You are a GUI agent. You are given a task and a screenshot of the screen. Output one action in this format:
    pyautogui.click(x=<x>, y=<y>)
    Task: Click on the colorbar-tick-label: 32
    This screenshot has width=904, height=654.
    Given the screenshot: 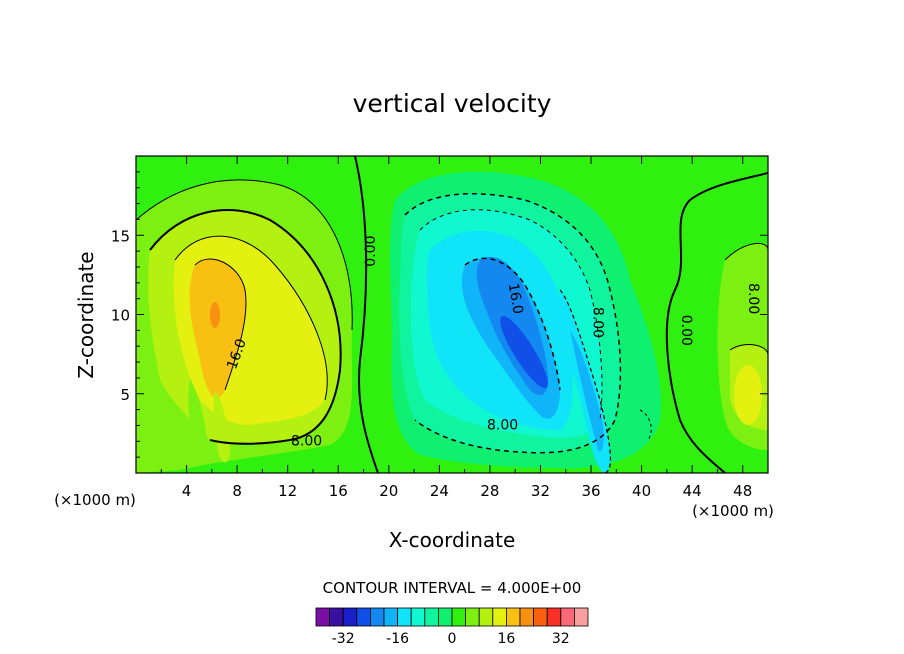 What is the action you would take?
    pyautogui.click(x=561, y=639)
    